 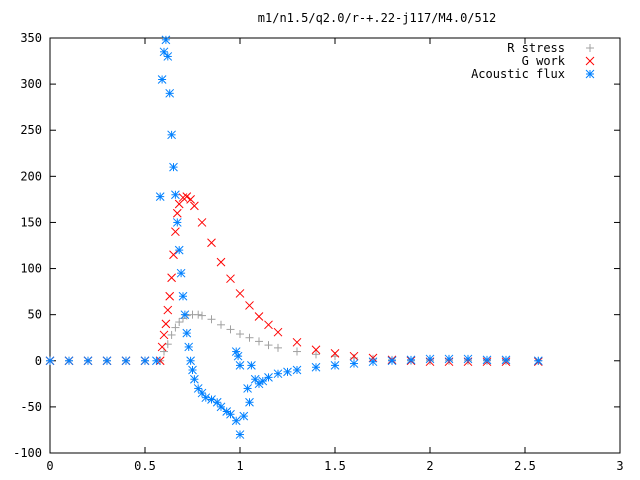 What do you see at coordinates (31, 38) in the screenshot?
I see `y-tick-label: 350` at bounding box center [31, 38].